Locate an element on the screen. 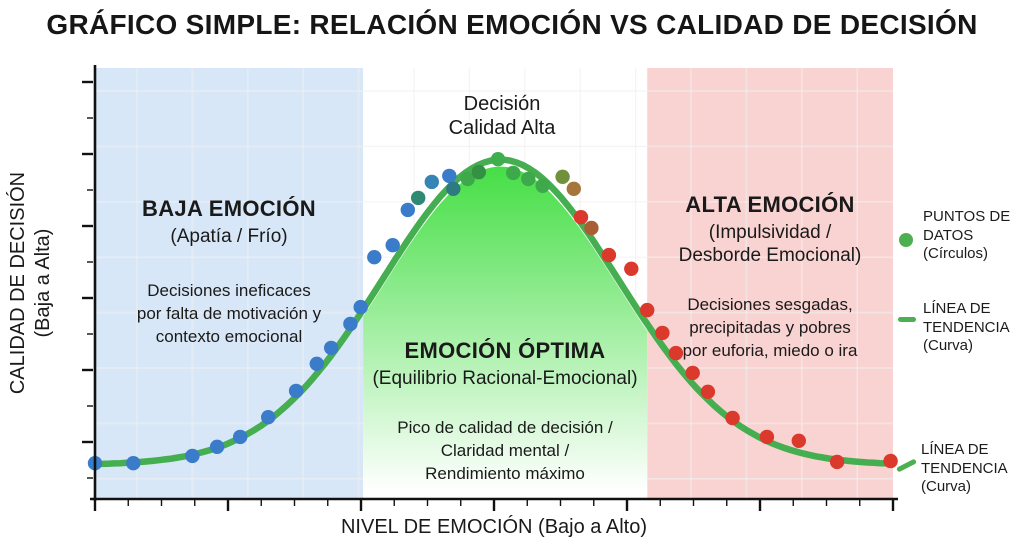  zone-low-title: BAJA EMOCIÓN is located at coordinates (229, 208).